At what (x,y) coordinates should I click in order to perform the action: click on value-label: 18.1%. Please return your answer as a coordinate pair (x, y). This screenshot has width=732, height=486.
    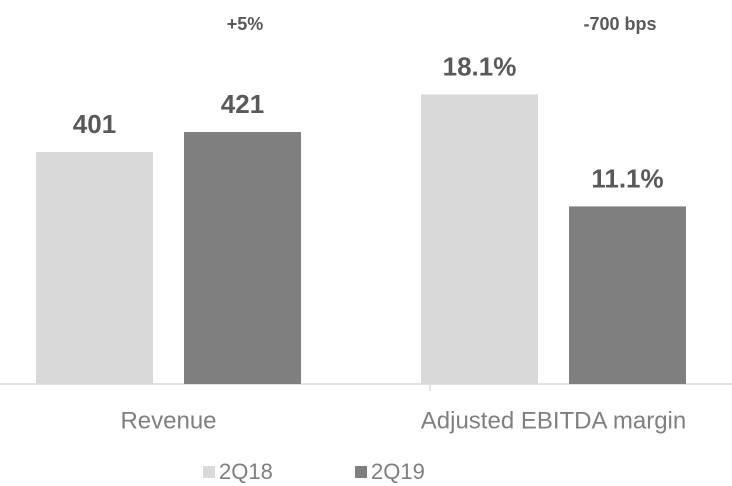
    Looking at the image, I should click on (480, 66).